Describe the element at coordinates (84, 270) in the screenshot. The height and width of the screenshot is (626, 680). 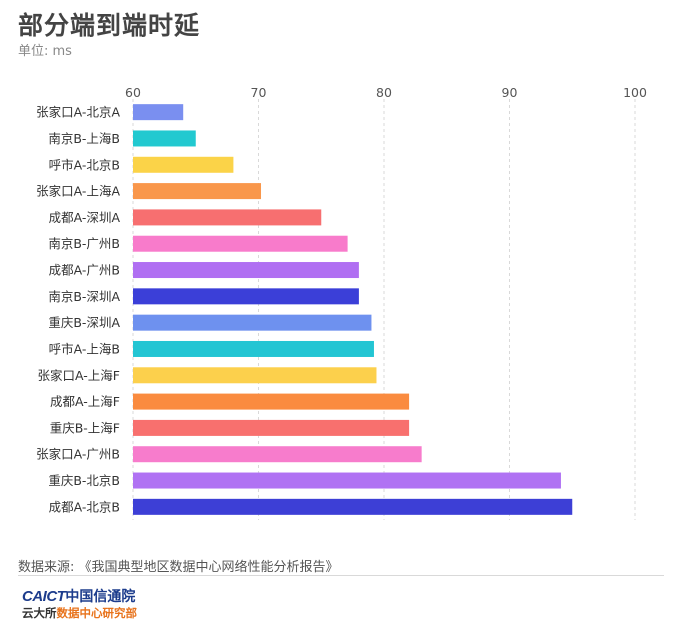
I see `y-category-label: 成都A-广州B` at that location.